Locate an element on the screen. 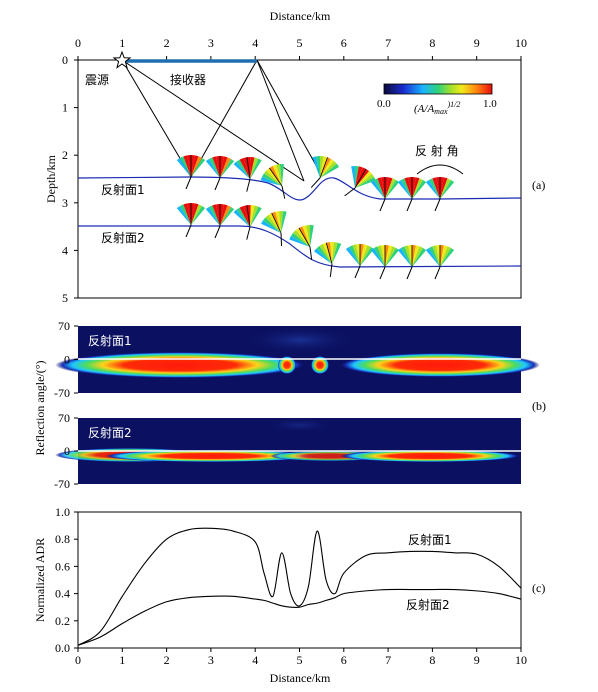  reflection-angle-label: 反 射 角 is located at coordinates (437, 150).